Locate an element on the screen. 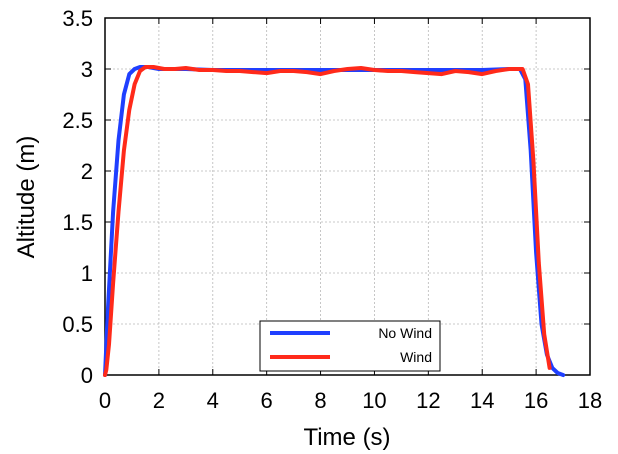 The height and width of the screenshot is (454, 618). y-tick-label: 1.5 is located at coordinates (77, 222).